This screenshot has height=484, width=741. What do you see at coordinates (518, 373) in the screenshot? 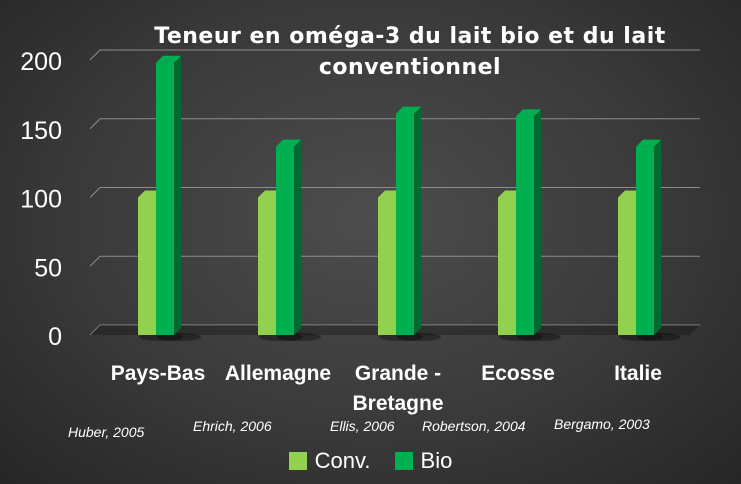
I see `x-category-label-3: Ecosse` at bounding box center [518, 373].